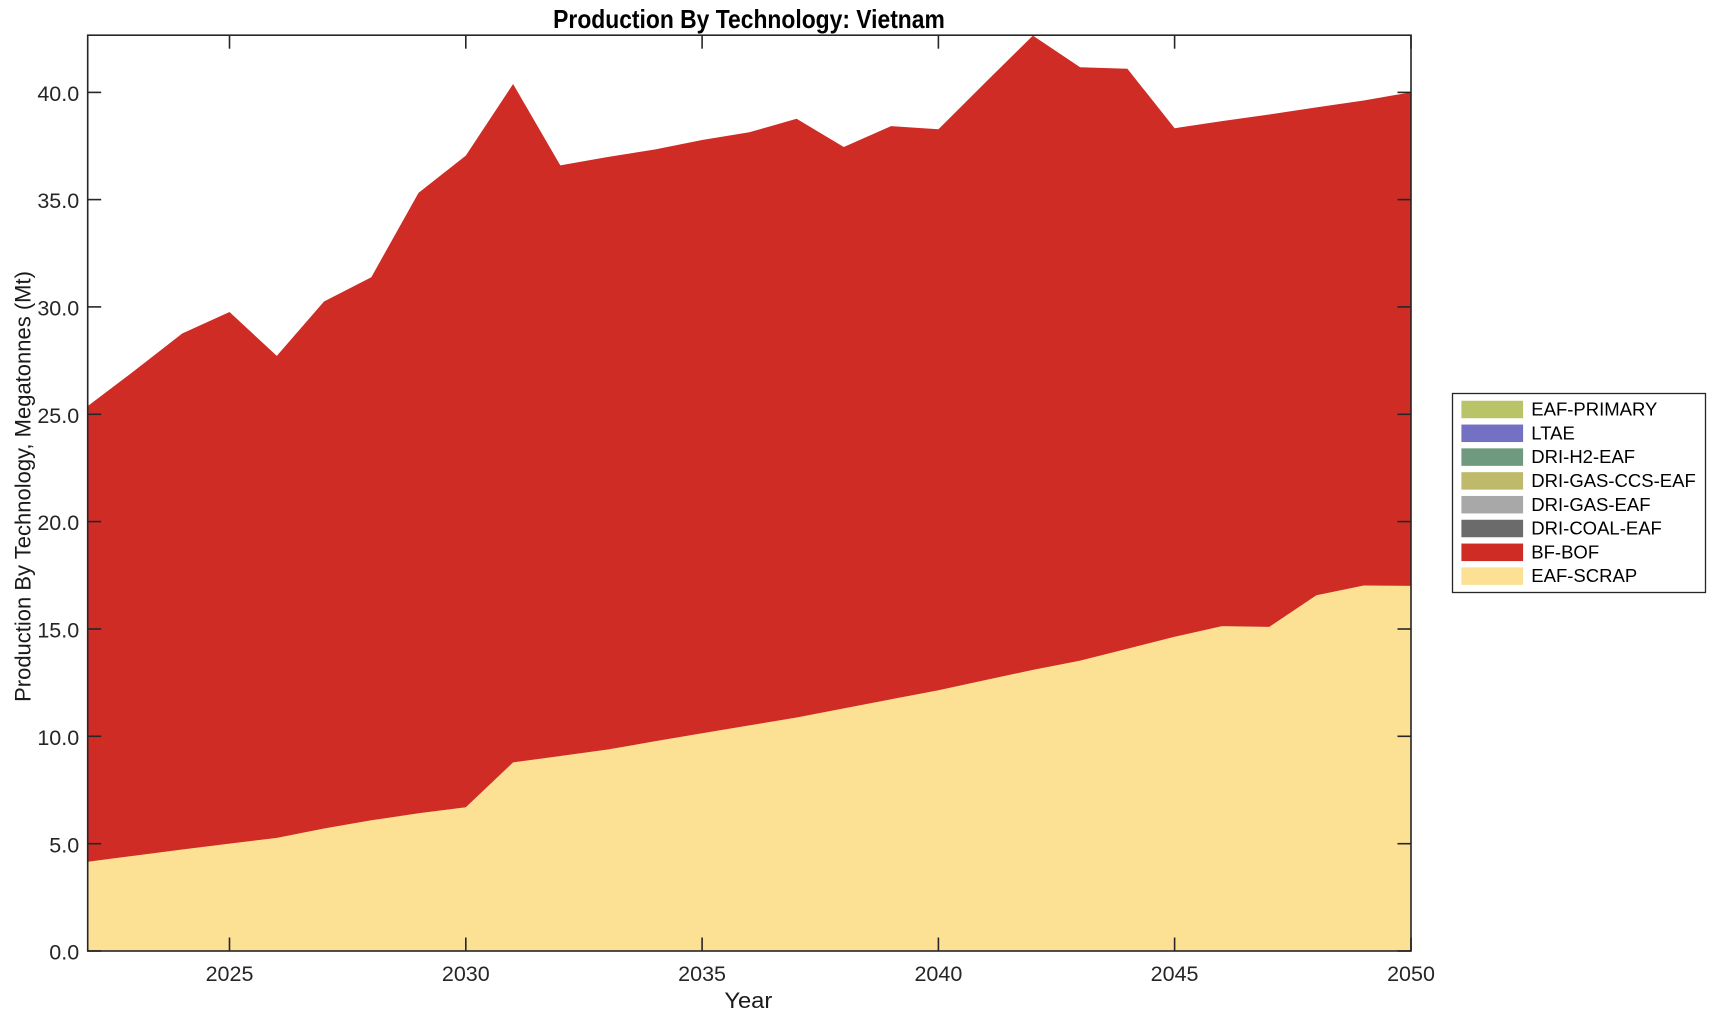 The height and width of the screenshot is (1020, 1715). Describe the element at coordinates (58, 416) in the screenshot. I see `svg-text: 25.0` at that location.